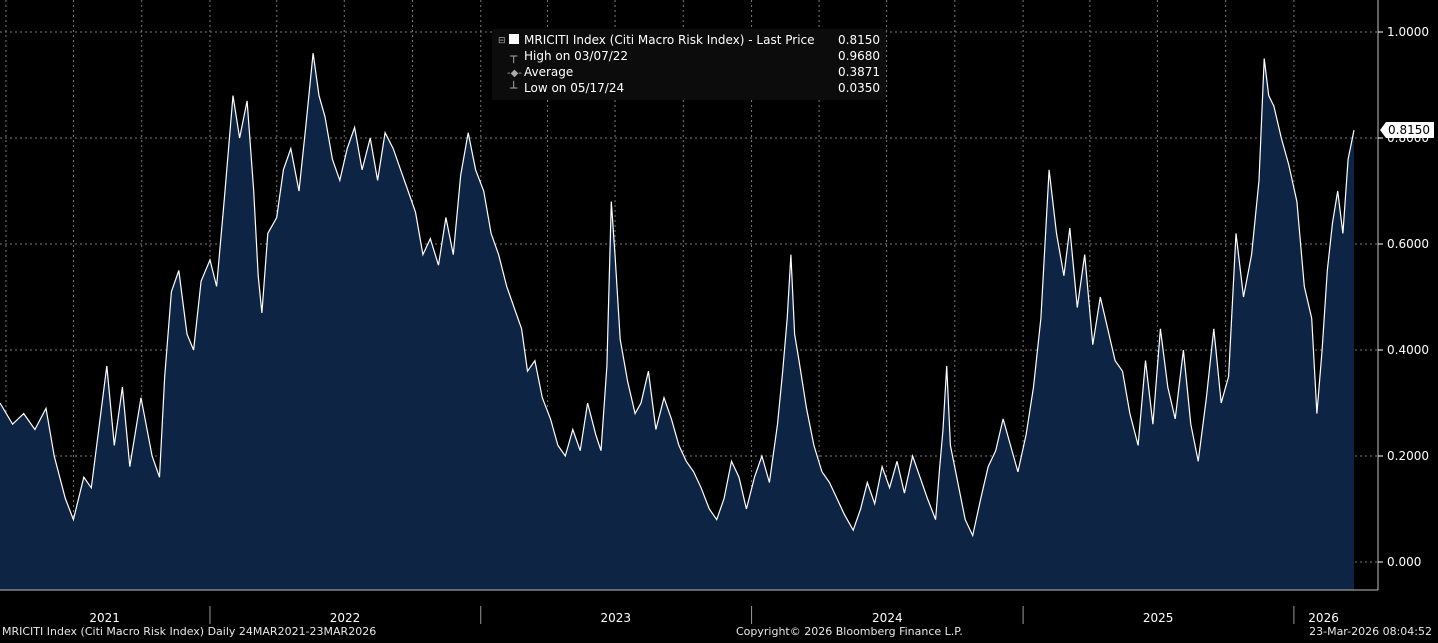  I want to click on last-price-tag-shape, so click(1407, 130).